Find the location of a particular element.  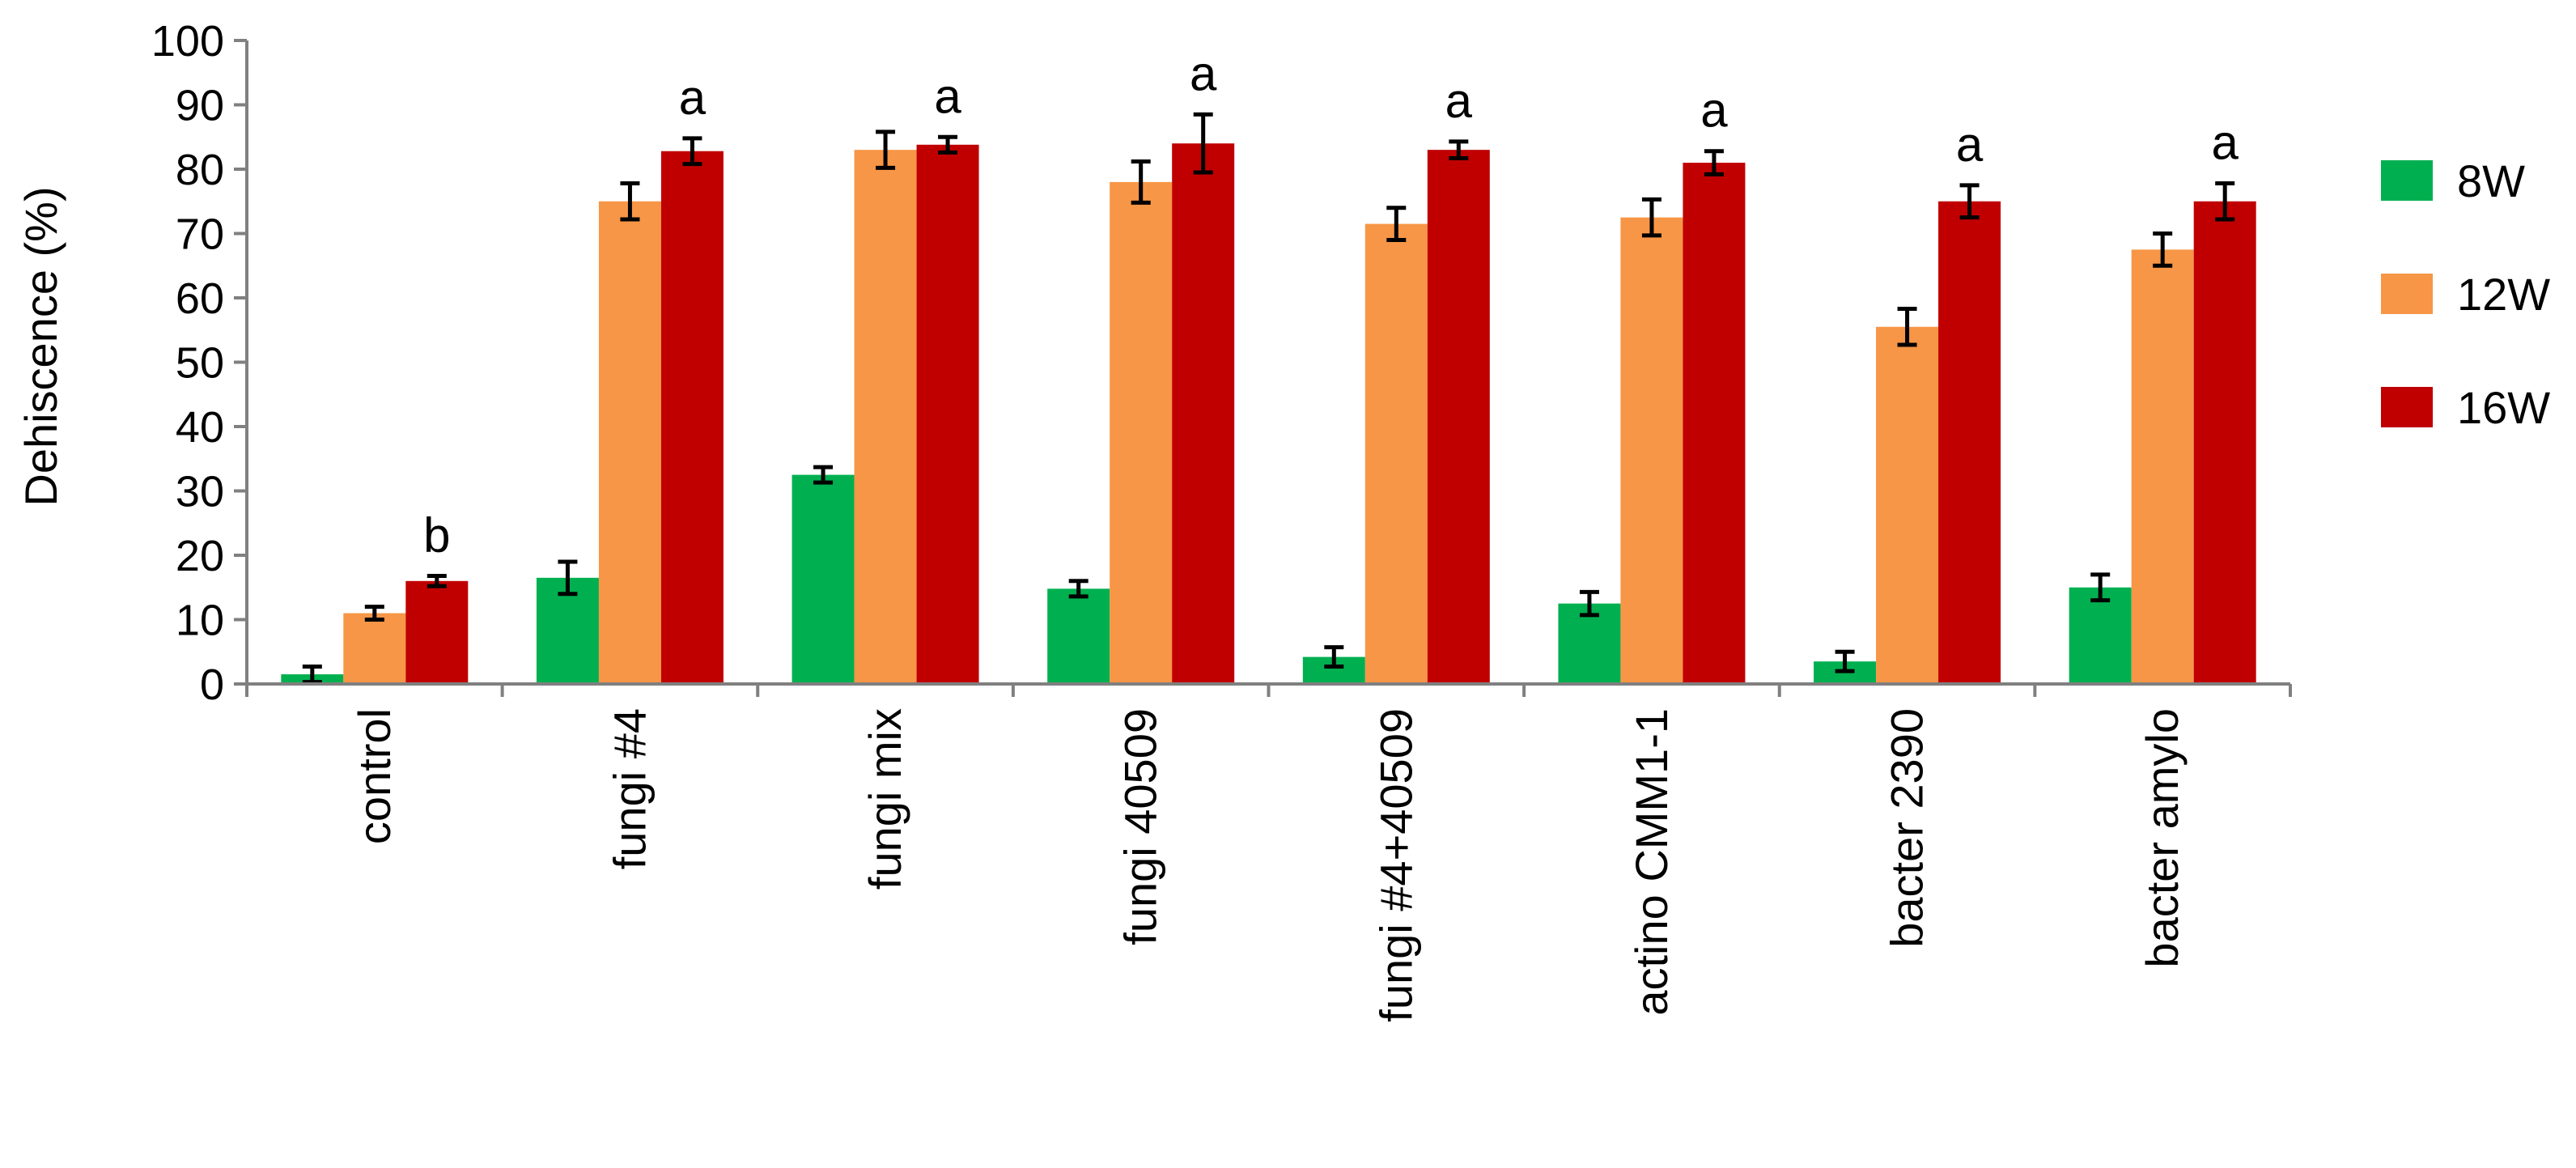

legend-item-8W: 8W is located at coordinates (2453, 180).